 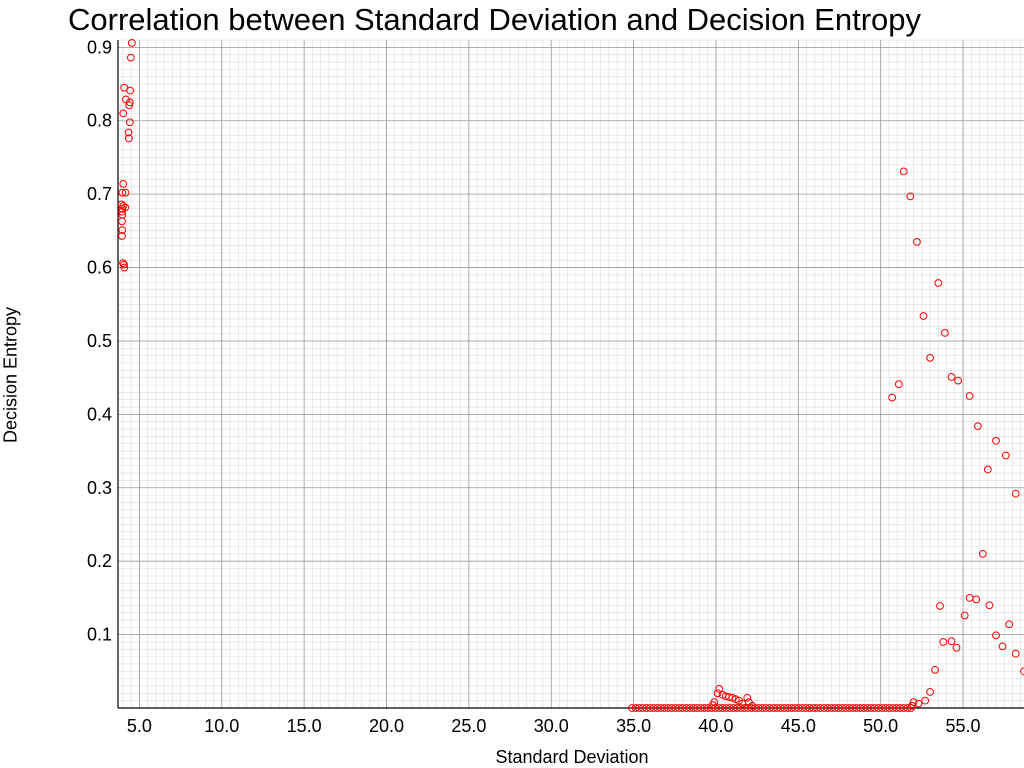 I want to click on x-tick-label: 40.0, so click(x=715, y=726).